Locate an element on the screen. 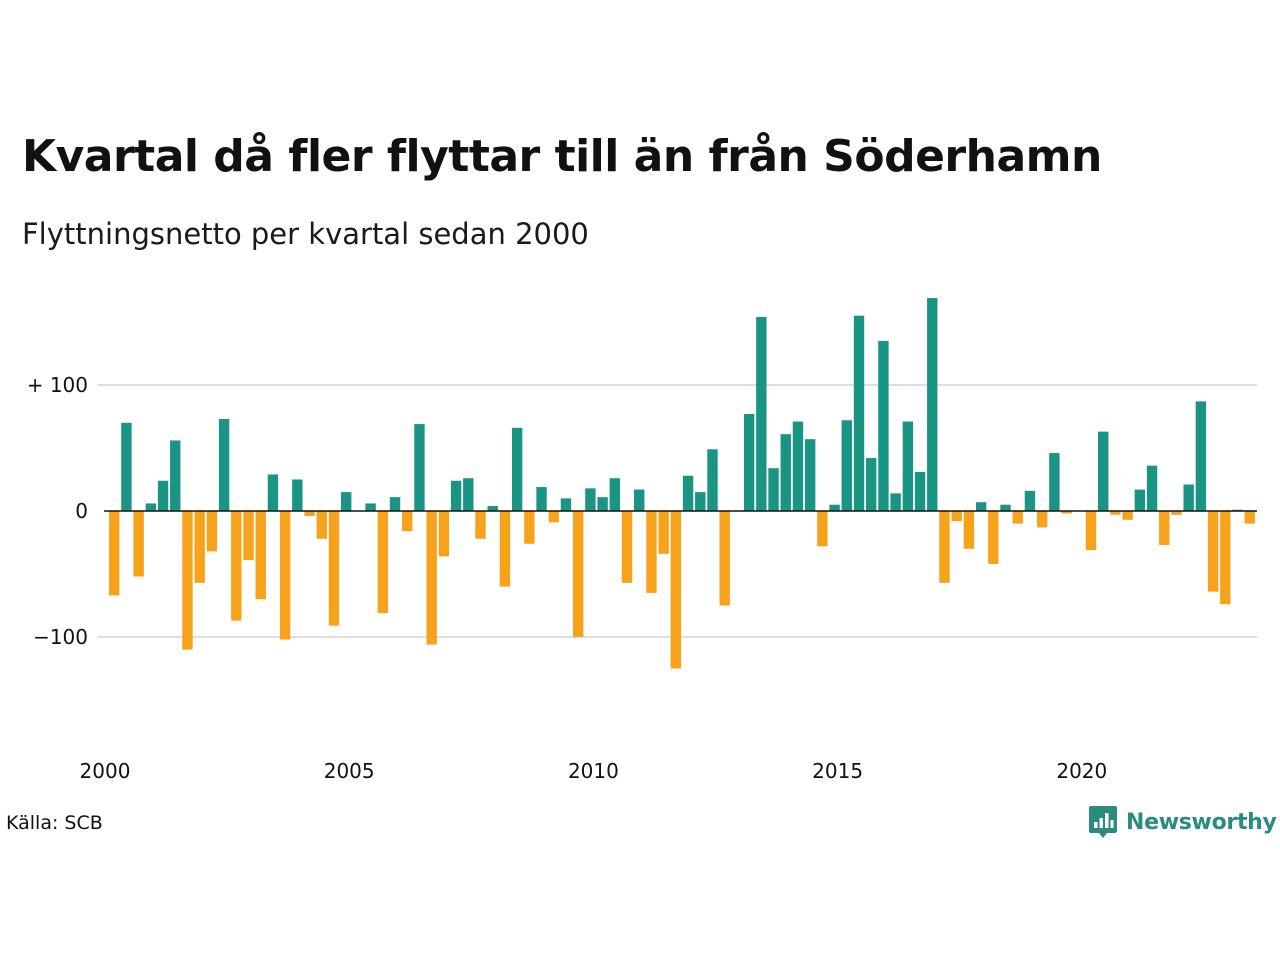 The height and width of the screenshot is (960, 1280). x-axis-labels: 2000 2005 2010 2015 2020 is located at coordinates (594, 771).